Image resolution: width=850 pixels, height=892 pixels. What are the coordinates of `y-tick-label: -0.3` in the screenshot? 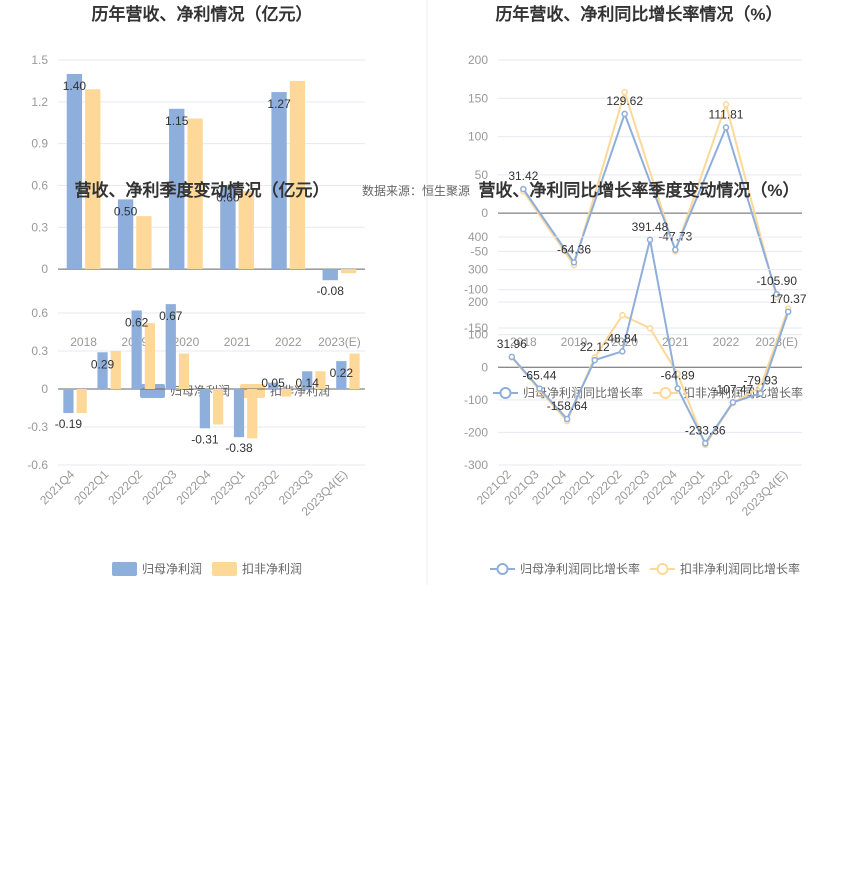 It's located at (37, 427).